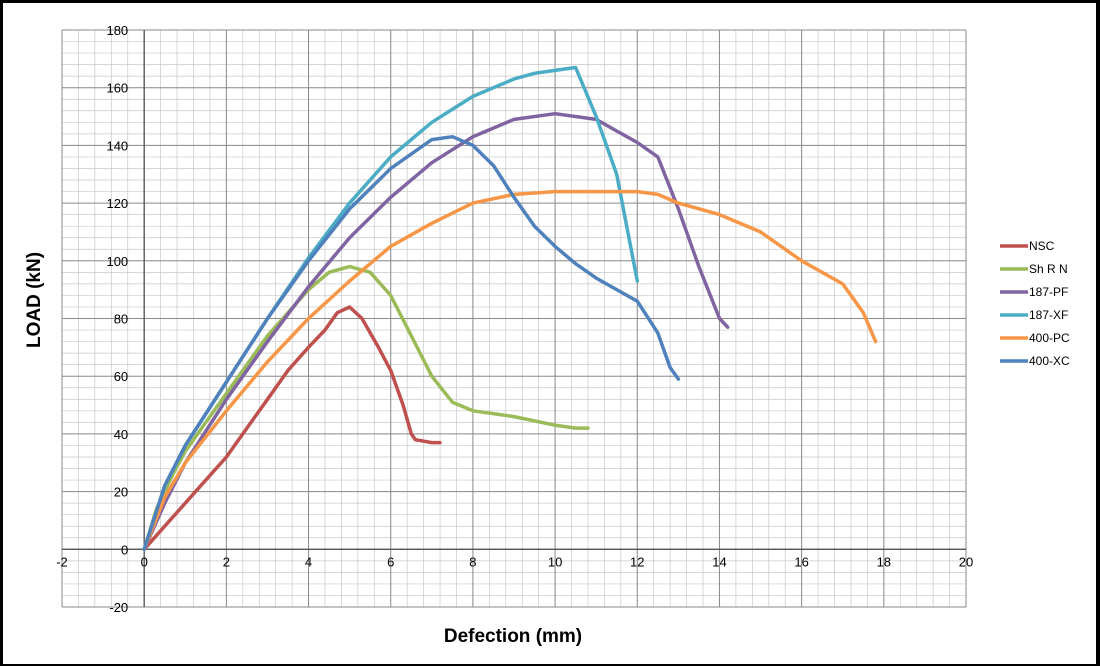 The width and height of the screenshot is (1100, 666). I want to click on x-tick-label: 14, so click(719, 561).